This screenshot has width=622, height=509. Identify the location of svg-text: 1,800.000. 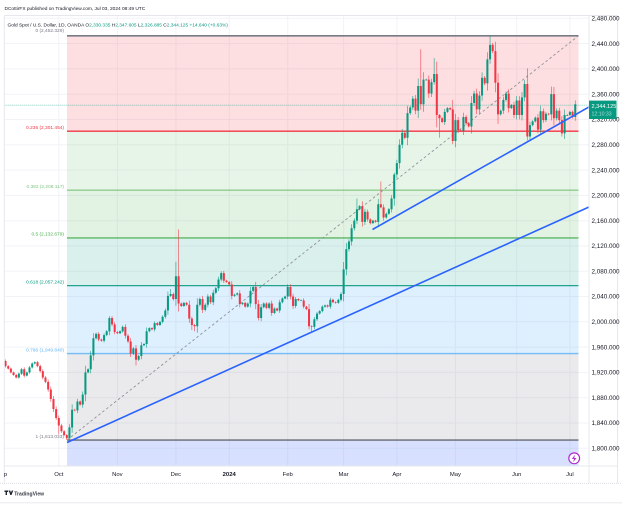
(606, 449).